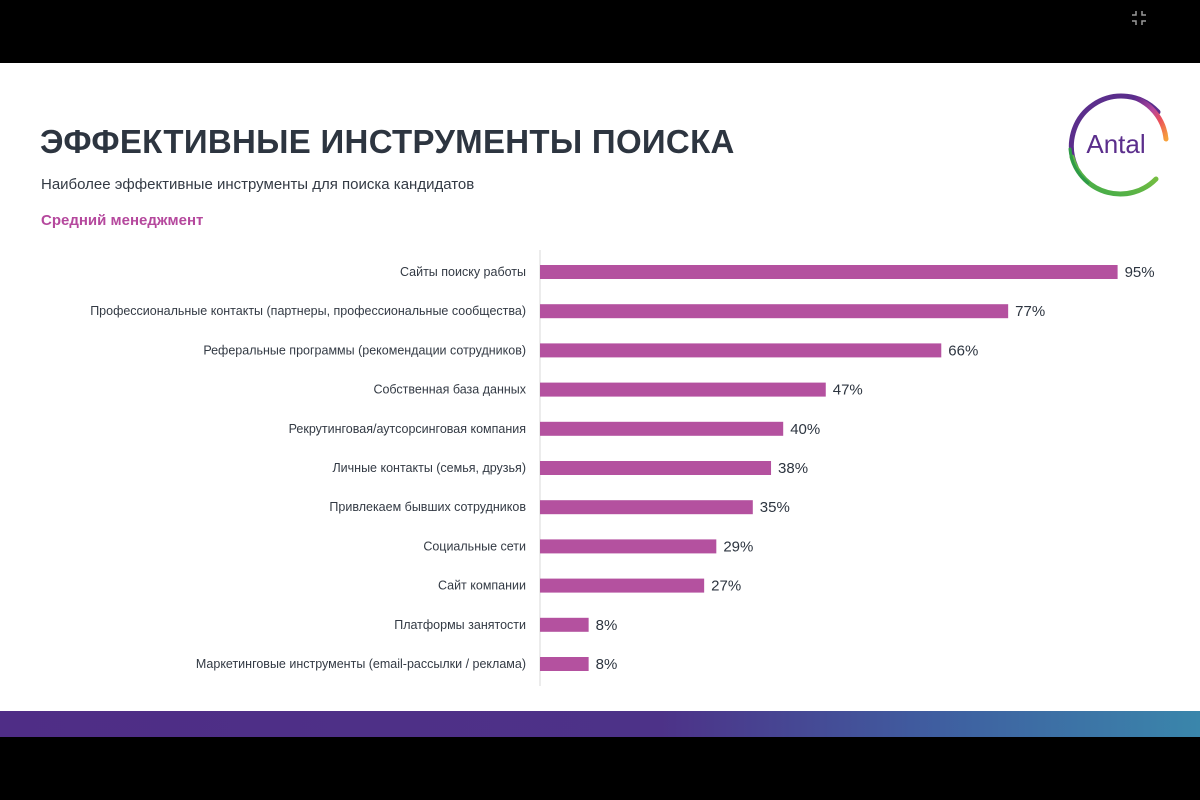 This screenshot has height=800, width=1200. Describe the element at coordinates (387, 141) in the screenshot. I see `slide-title: ЭФФЕКТИВНЫЕ ИНСТРУМЕНТЫ ПОИСКА` at that location.